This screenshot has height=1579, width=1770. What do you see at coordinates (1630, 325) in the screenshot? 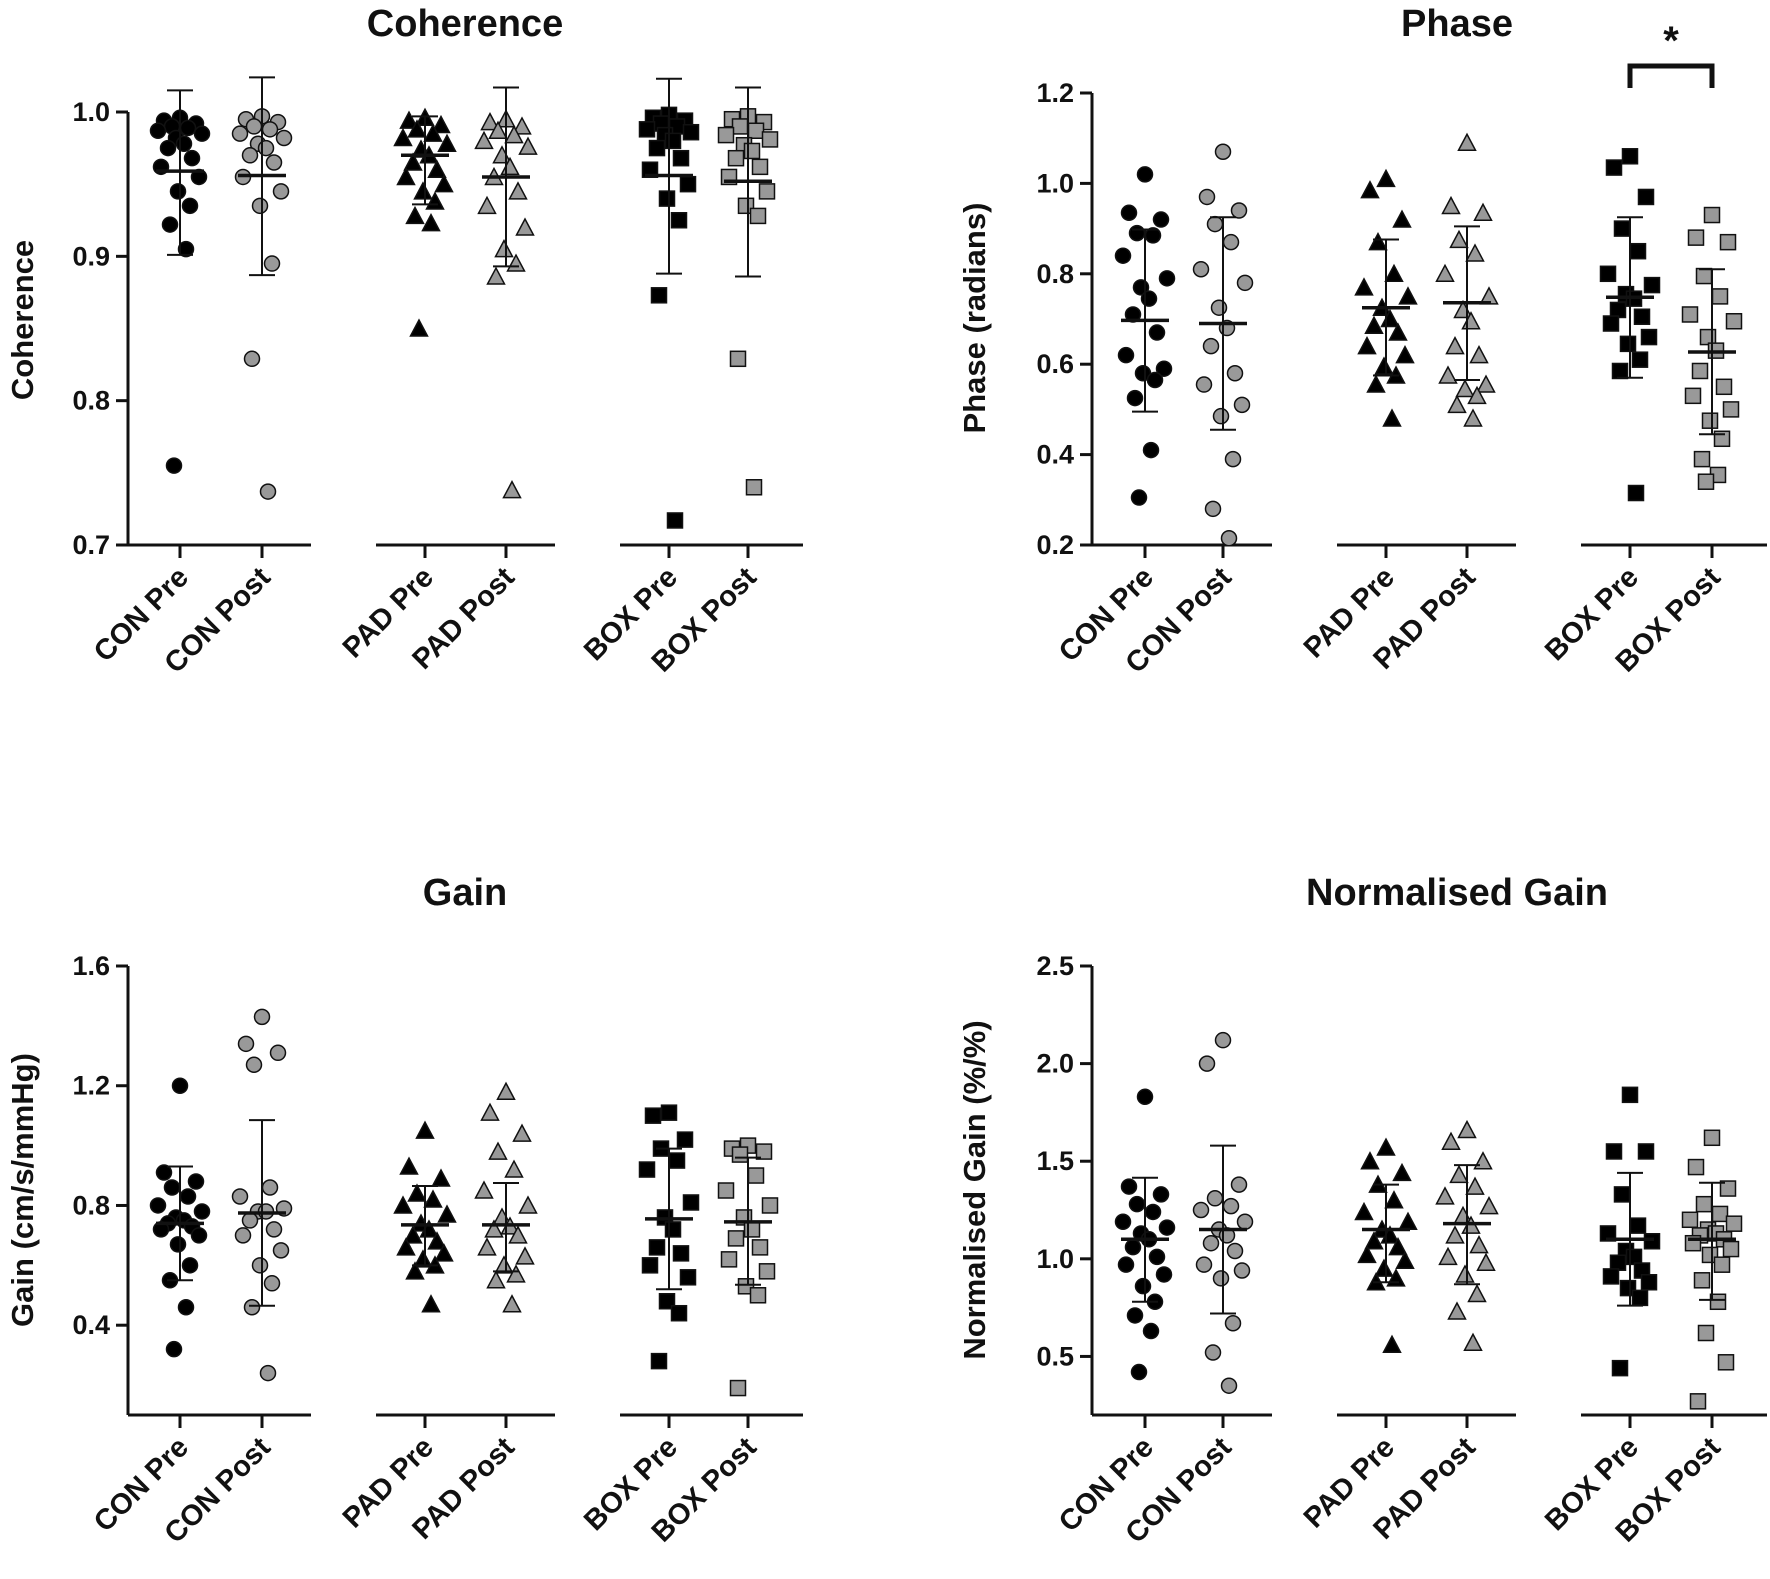
I see `series-box-pre` at bounding box center [1630, 325].